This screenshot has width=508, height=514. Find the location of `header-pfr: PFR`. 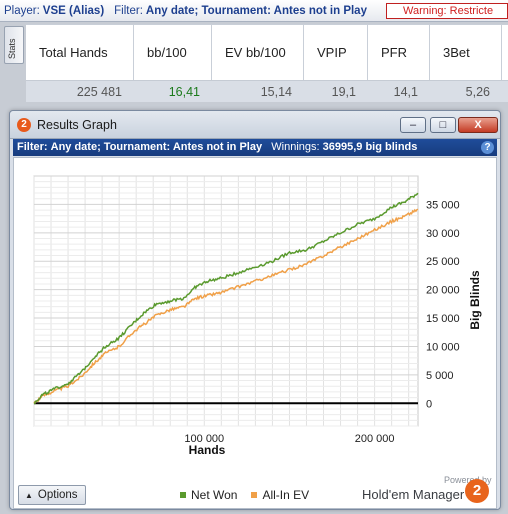

header-pfr: PFR is located at coordinates (399, 52).